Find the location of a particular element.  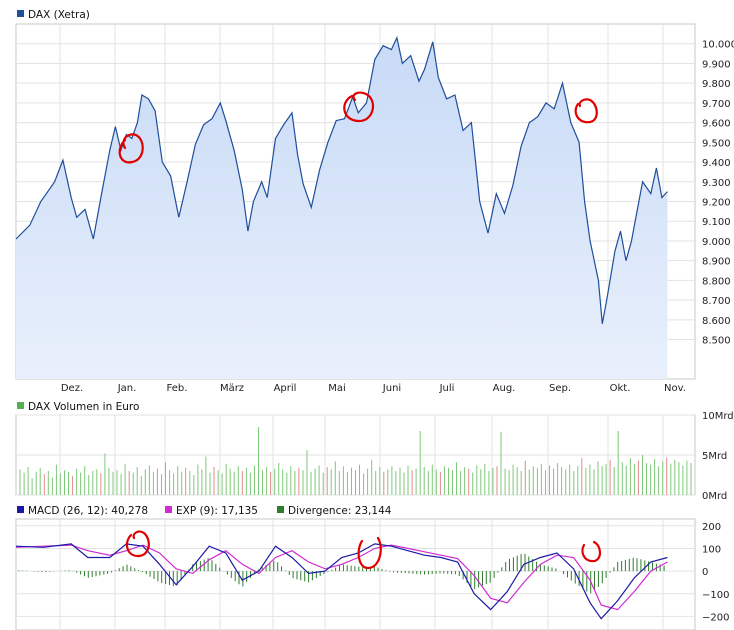

volume-legend-label: DAX Volumen in Euro is located at coordinates (83, 407).